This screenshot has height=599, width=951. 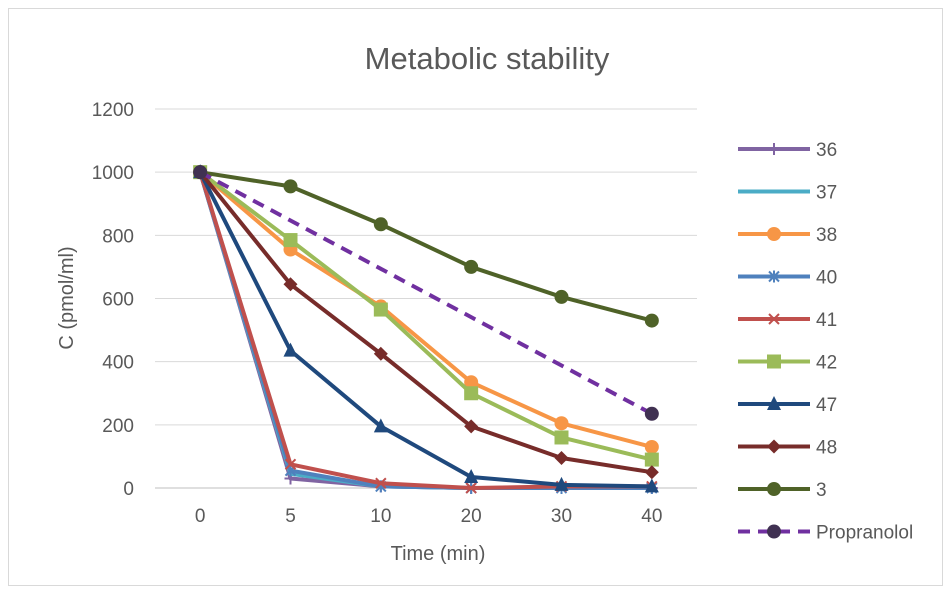 What do you see at coordinates (782, 490) in the screenshot?
I see `legend-item: 3` at bounding box center [782, 490].